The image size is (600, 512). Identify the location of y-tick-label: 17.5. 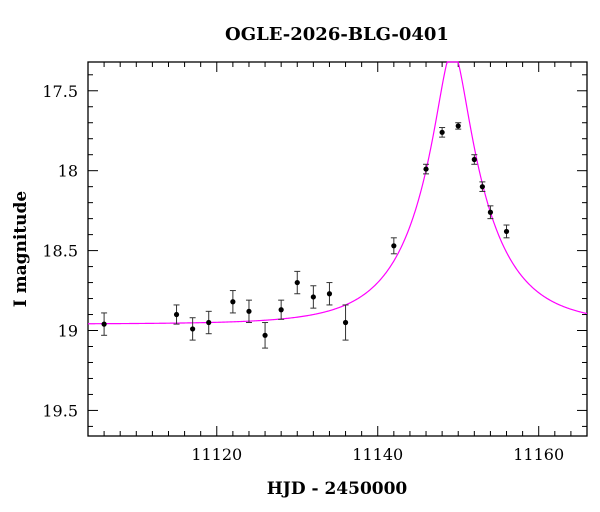
(60, 91).